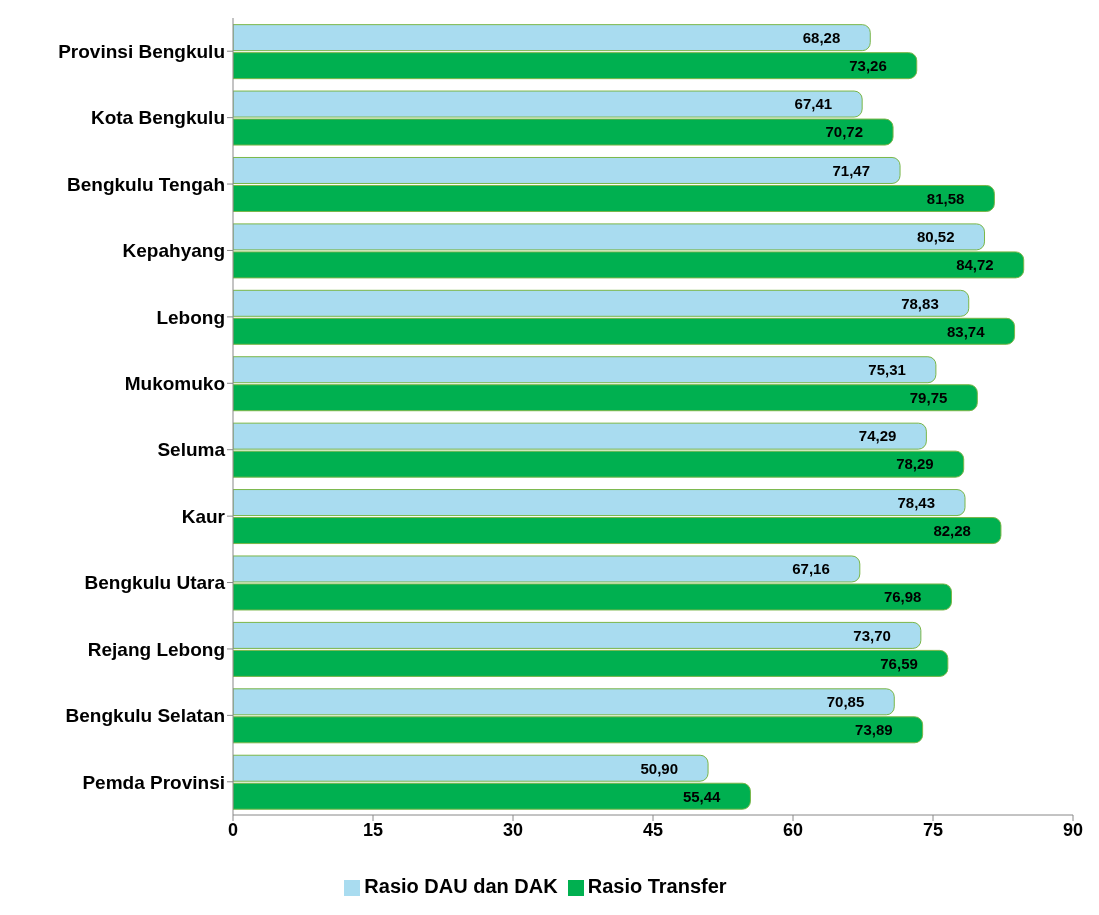 Image resolution: width=1099 pixels, height=915 pixels. What do you see at coordinates (945, 198) in the screenshot?
I see `data-label: 81,58` at bounding box center [945, 198].